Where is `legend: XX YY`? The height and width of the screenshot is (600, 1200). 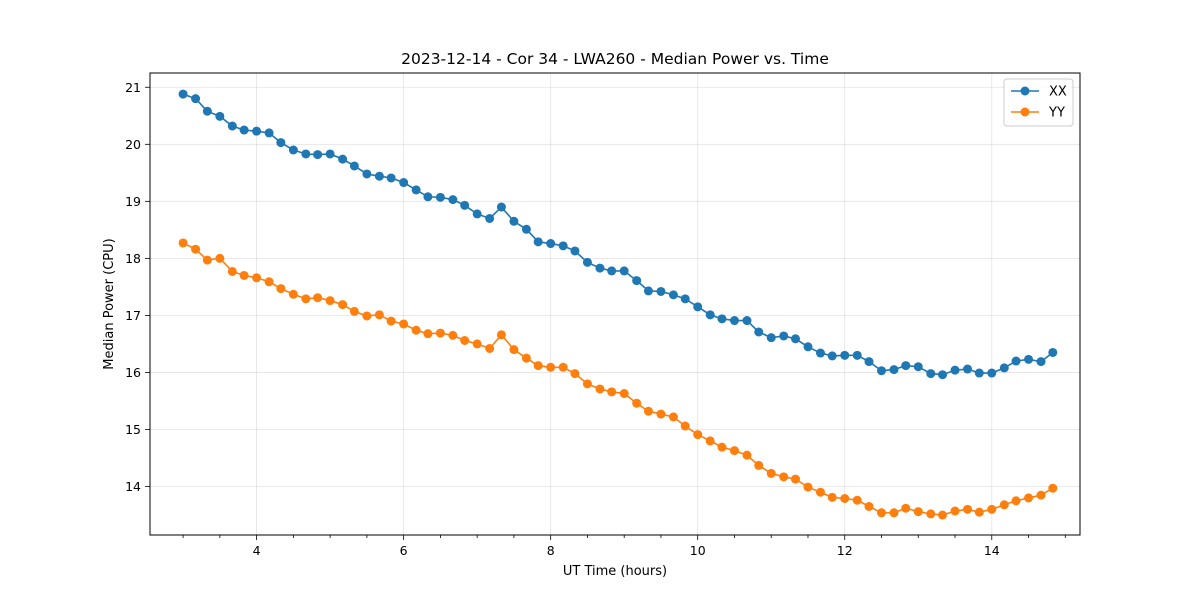 legend: XX YY is located at coordinates (1038, 102).